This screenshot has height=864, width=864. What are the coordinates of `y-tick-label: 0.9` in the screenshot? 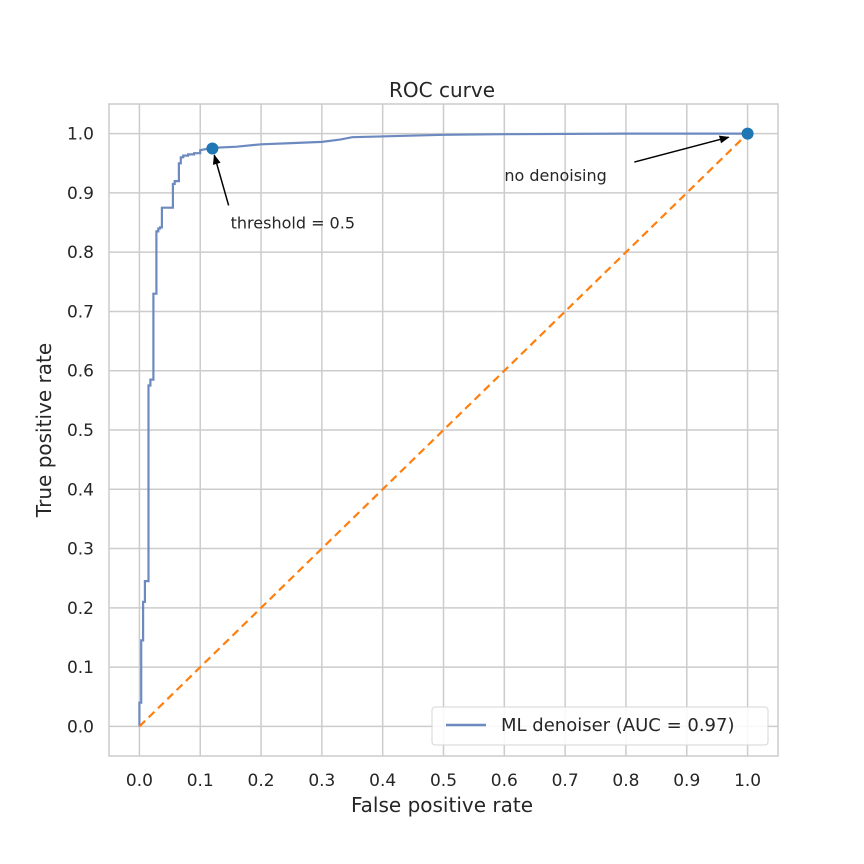 It's located at (80, 194).